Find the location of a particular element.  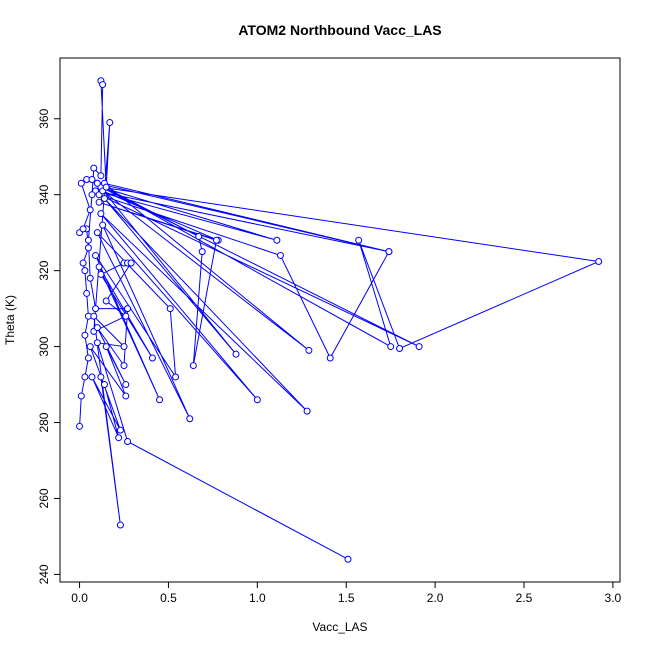

y-tick-label: 260 is located at coordinates (44, 498).